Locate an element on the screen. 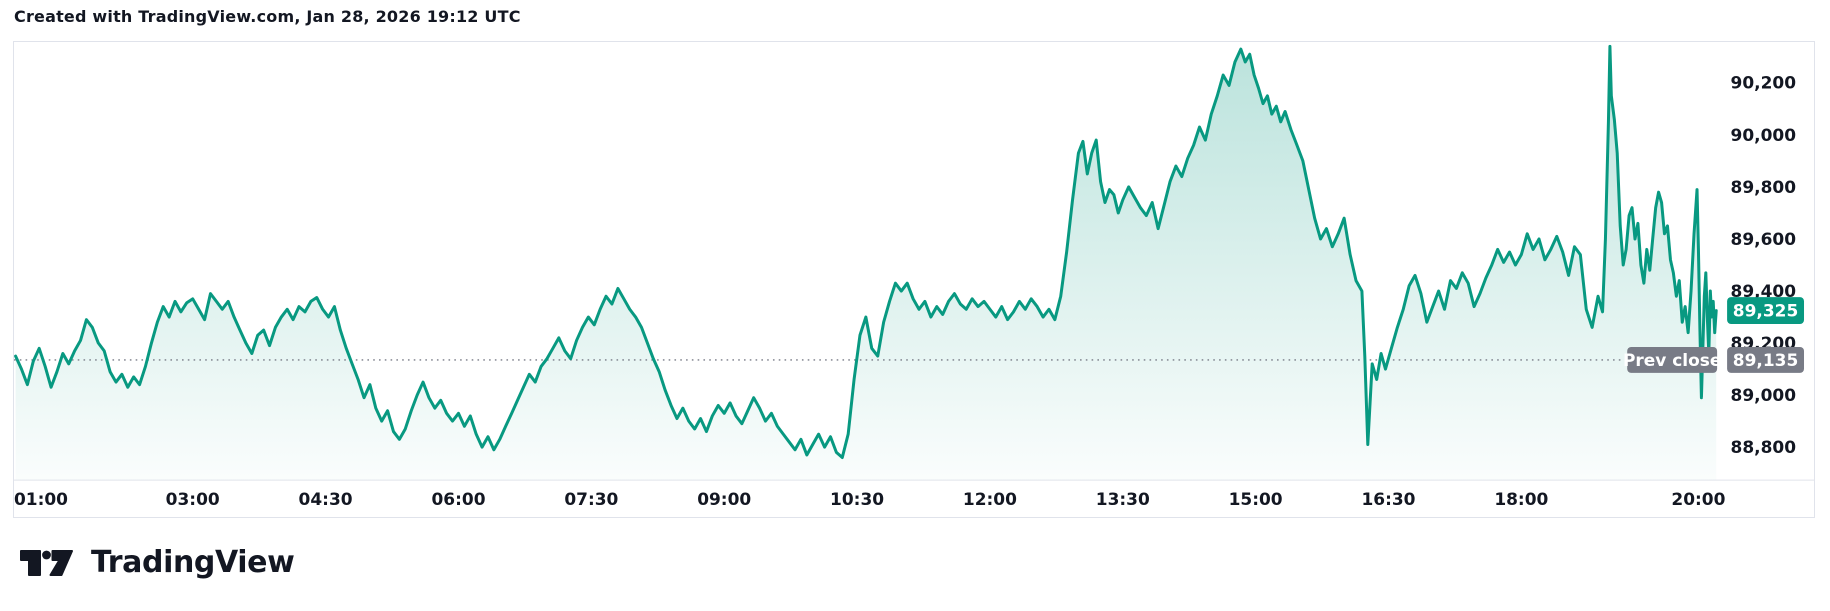  y-axis-tick-label: 90,200 is located at coordinates (1763, 83).